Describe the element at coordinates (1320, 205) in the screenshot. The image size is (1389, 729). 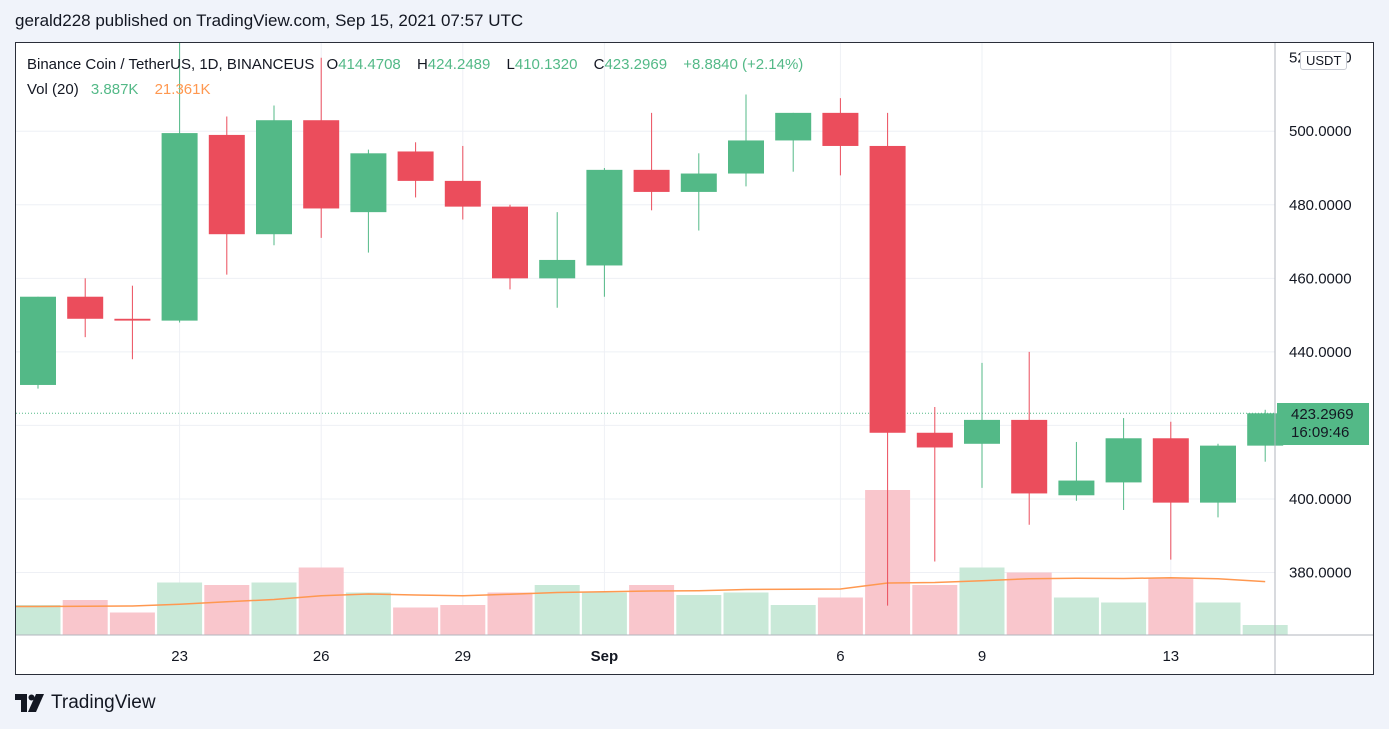
I see `price-tick-label: 480.0000` at that location.